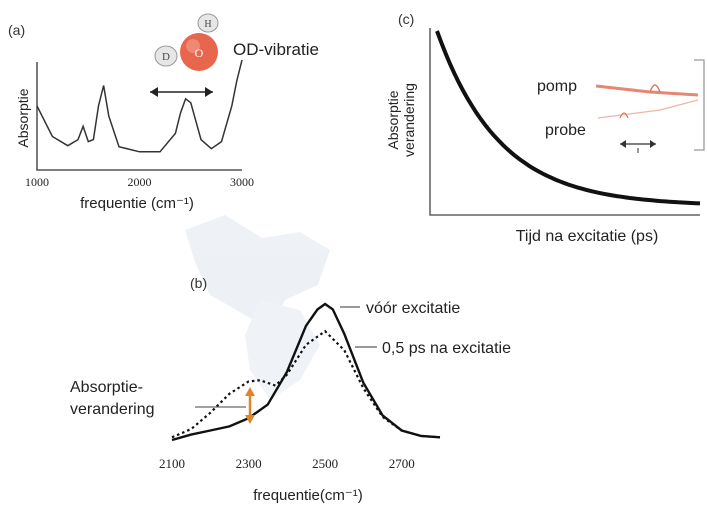  Describe the element at coordinates (186, 42) in the screenshot. I see `od-molecule-icon: D H O` at that location.